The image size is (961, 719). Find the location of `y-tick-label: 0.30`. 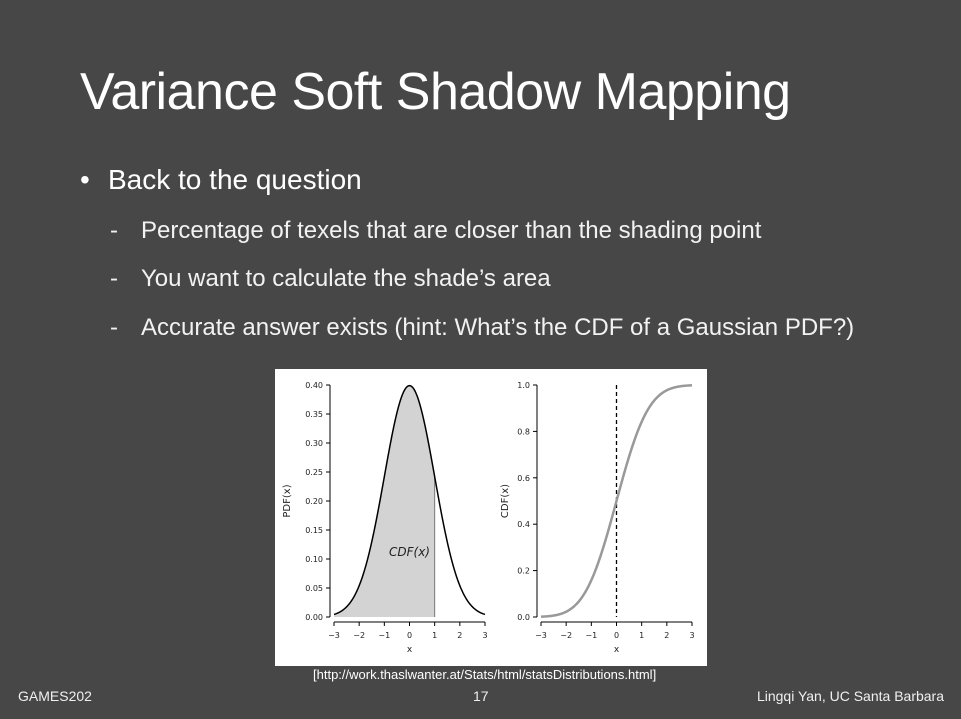

y-tick-label: 0.30 is located at coordinates (314, 443).